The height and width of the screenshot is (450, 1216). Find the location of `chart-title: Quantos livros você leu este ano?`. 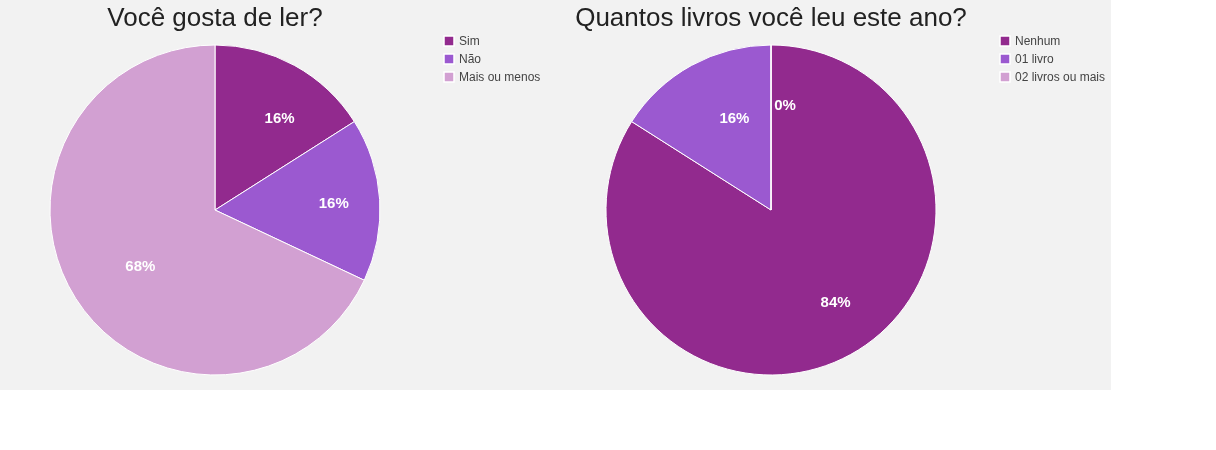

chart-title: Quantos livros você leu este ano? is located at coordinates (771, 17).